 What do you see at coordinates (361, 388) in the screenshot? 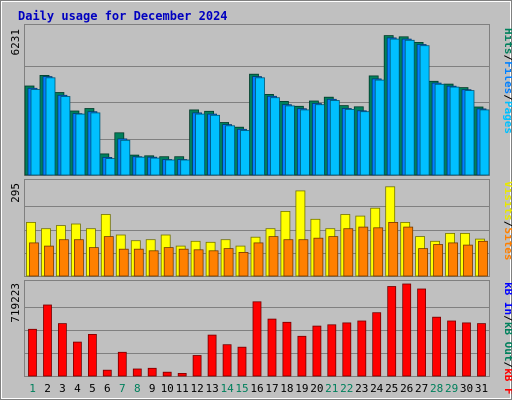
I see `x-label-day-23: 23` at bounding box center [361, 388].